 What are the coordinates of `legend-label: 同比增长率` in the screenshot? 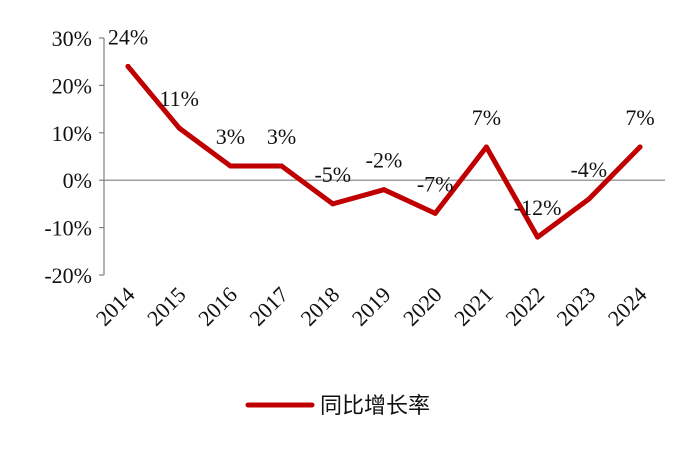 It's located at (375, 406).